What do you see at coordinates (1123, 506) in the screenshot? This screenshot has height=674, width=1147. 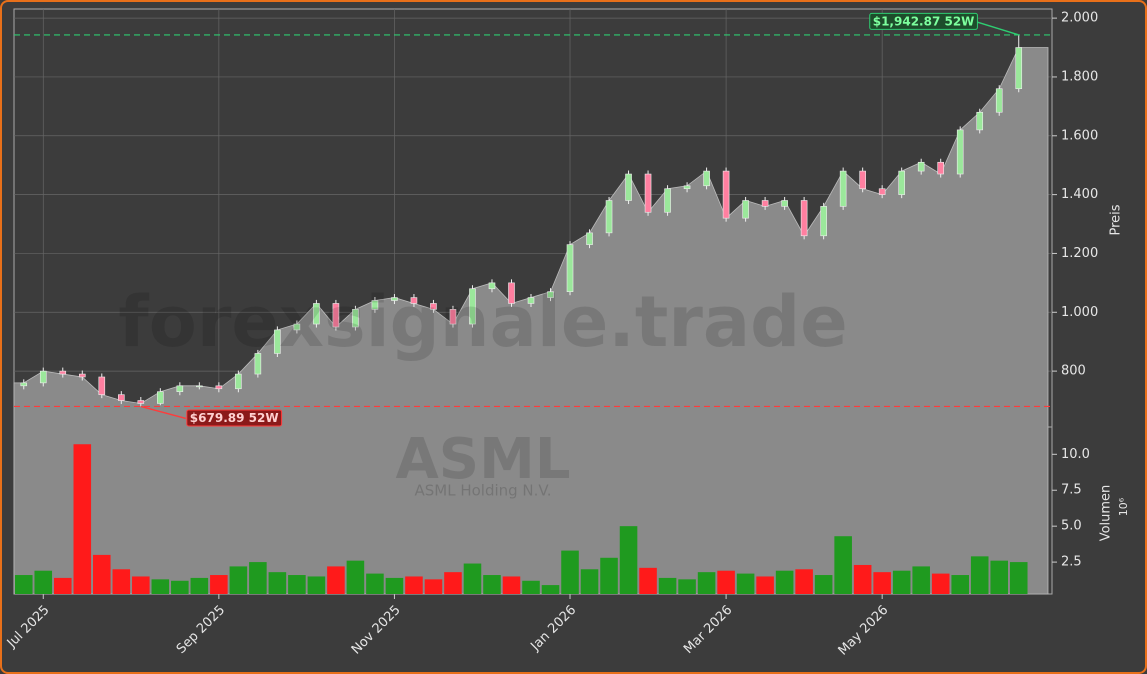 I see `volume-scale-label: 10⁶` at bounding box center [1123, 506].